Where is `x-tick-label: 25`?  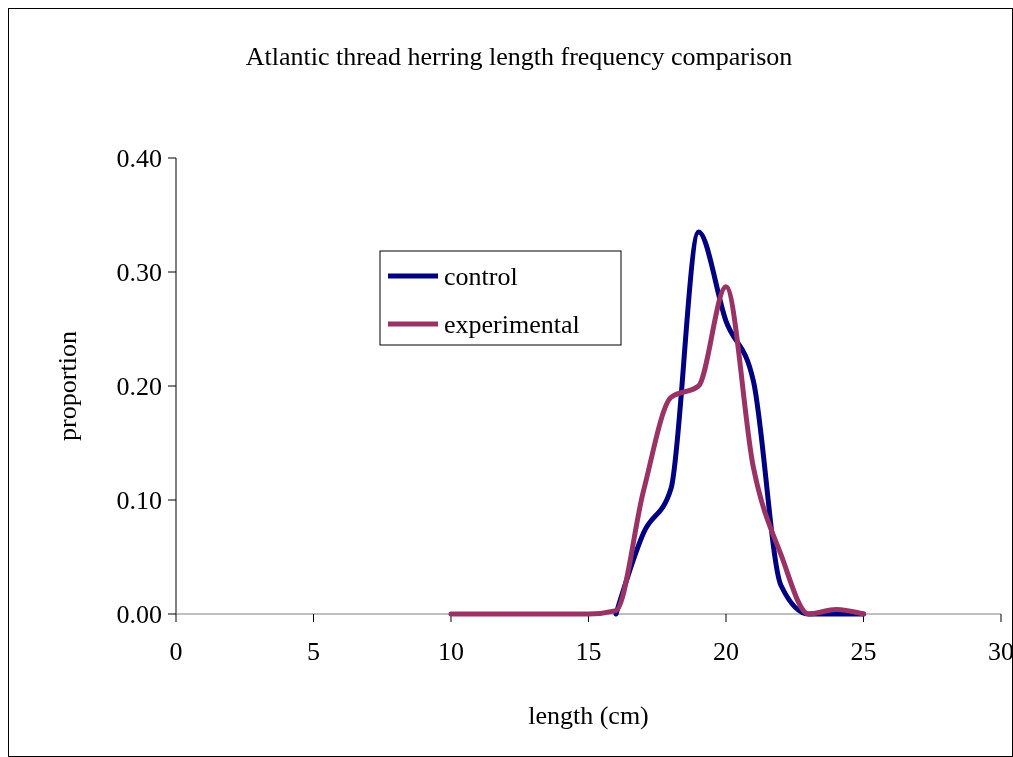 x-tick-label: 25 is located at coordinates (863, 651).